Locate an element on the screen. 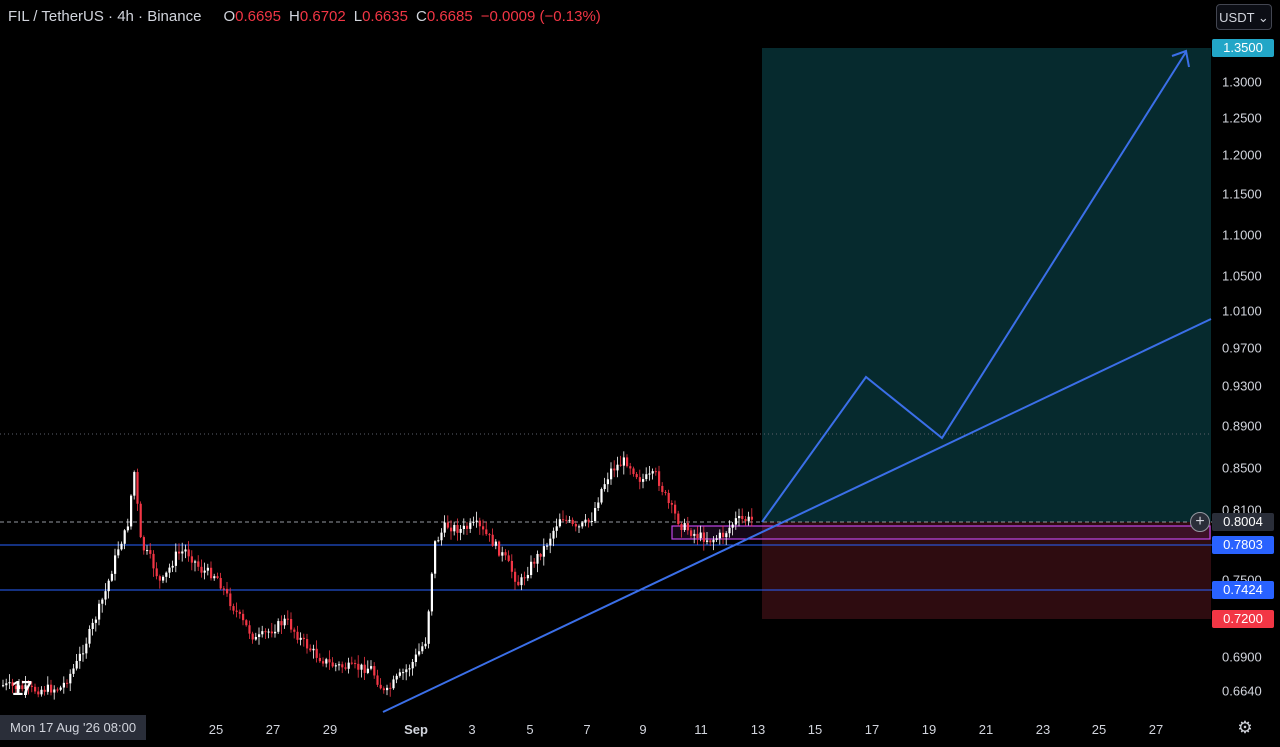 The height and width of the screenshot is (747, 1280). price-tick: 1.2000 is located at coordinates (1242, 155).